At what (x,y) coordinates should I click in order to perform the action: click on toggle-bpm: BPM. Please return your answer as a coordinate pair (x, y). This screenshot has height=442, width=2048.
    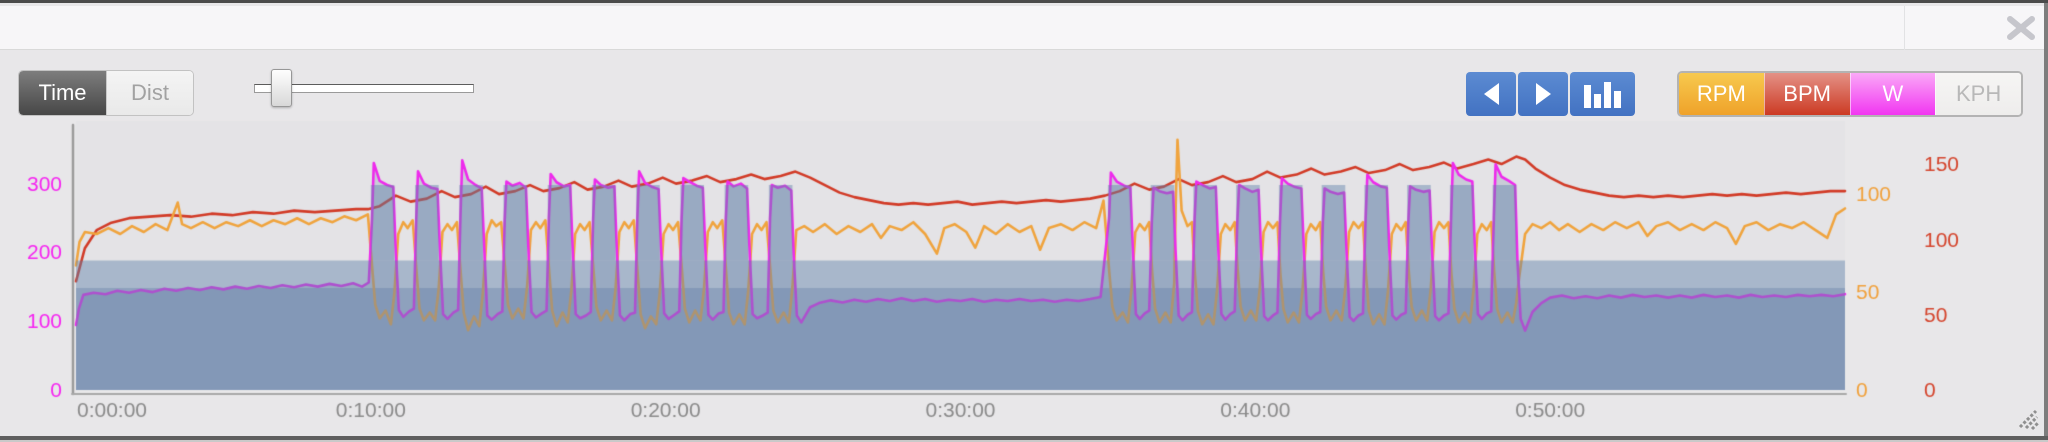
    Looking at the image, I should click on (1806, 94).